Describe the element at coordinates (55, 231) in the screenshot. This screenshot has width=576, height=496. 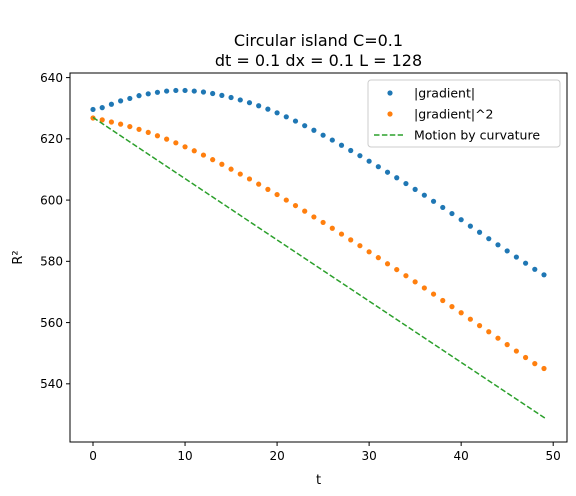
I see `y-axis: 540 560 580 600 620 640` at that location.